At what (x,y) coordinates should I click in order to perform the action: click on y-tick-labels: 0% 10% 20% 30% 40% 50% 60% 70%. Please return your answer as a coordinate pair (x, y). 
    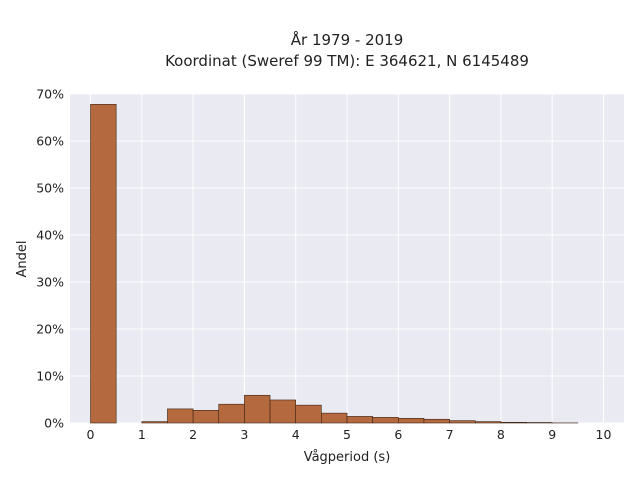
    Looking at the image, I should click on (50, 259).